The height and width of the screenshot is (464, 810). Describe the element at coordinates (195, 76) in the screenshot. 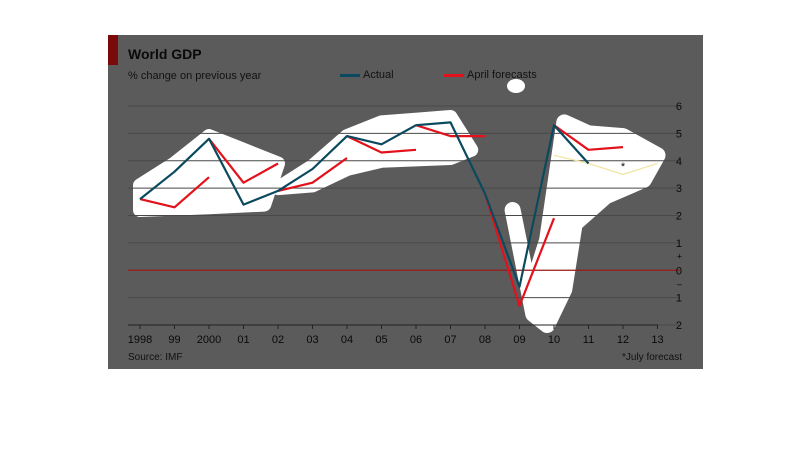

I see `chart-subtitle: % change on previous year` at that location.